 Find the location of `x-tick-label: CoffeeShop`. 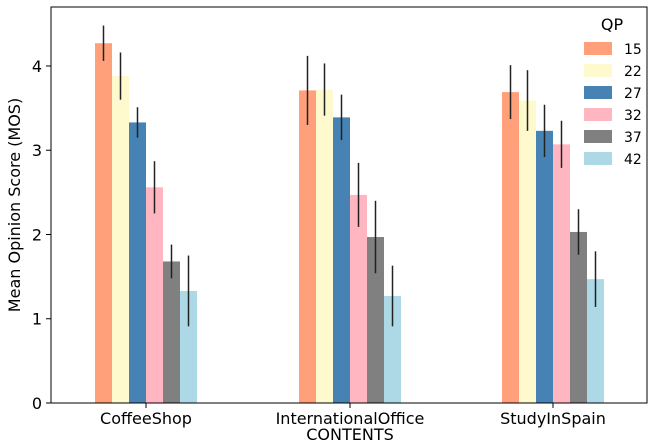

x-tick-label: CoffeeShop is located at coordinates (146, 418).